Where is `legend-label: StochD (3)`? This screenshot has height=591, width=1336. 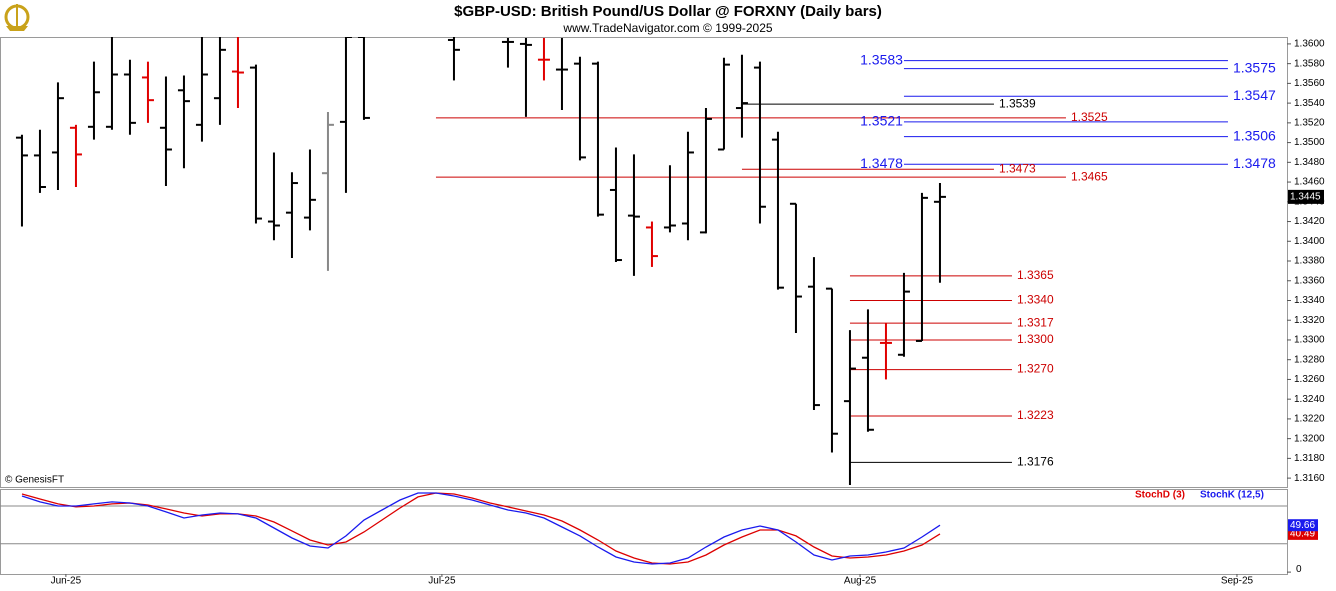 legend-label: StochD (3) is located at coordinates (1160, 495).